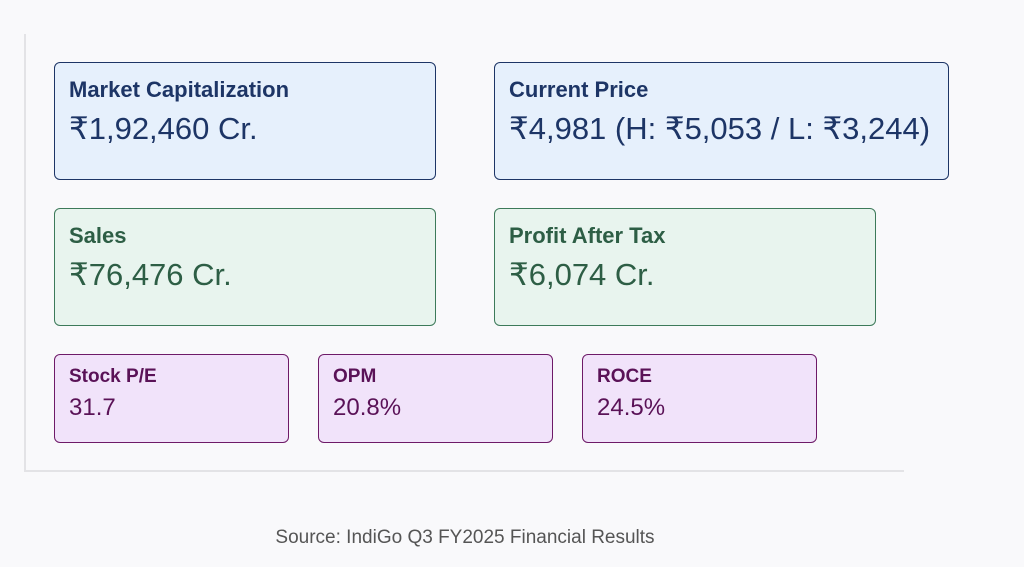 This screenshot has height=567, width=1024. Describe the element at coordinates (163, 128) in the screenshot. I see `market-cap-value: ₹1,92,460 Cr.` at that location.